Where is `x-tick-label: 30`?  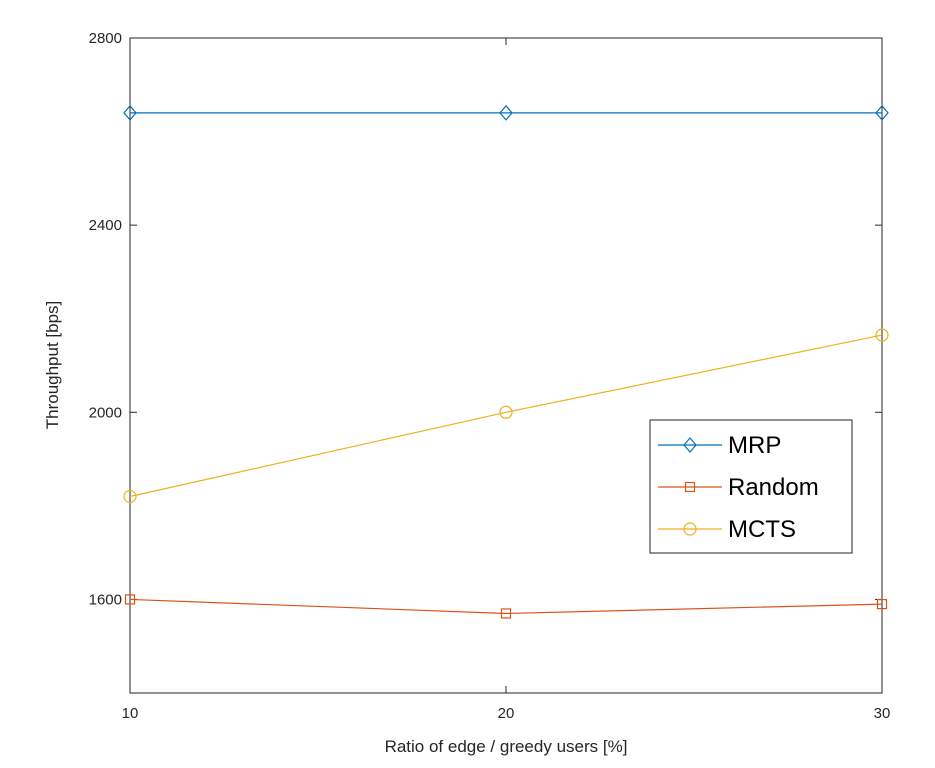
x-tick-label: 30 is located at coordinates (882, 713).